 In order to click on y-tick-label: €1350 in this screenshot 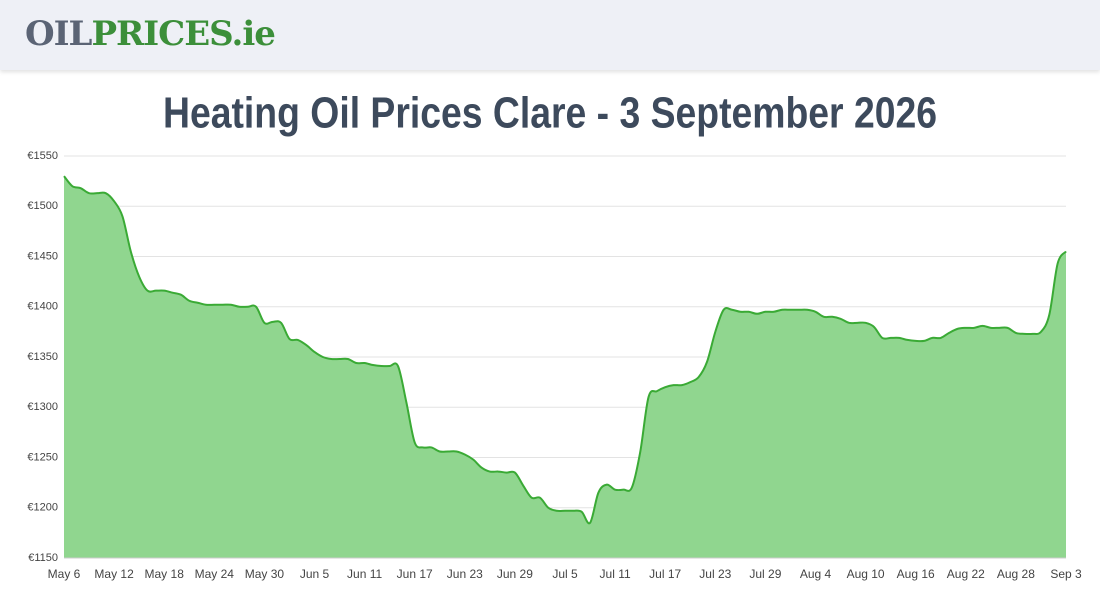, I will do `click(42, 357)`.